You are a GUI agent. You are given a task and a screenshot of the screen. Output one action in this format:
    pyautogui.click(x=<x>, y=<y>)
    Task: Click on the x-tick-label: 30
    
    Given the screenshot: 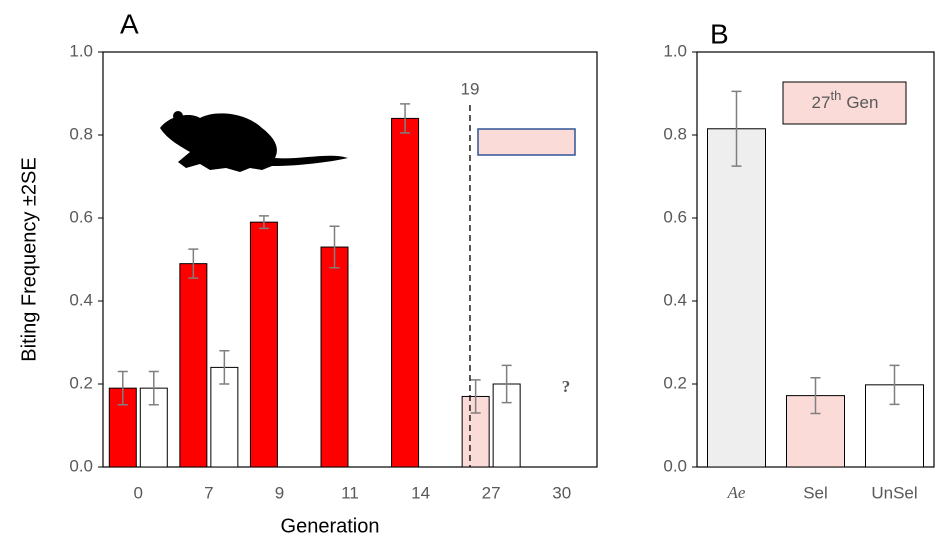 What is the action you would take?
    pyautogui.click(x=561, y=492)
    